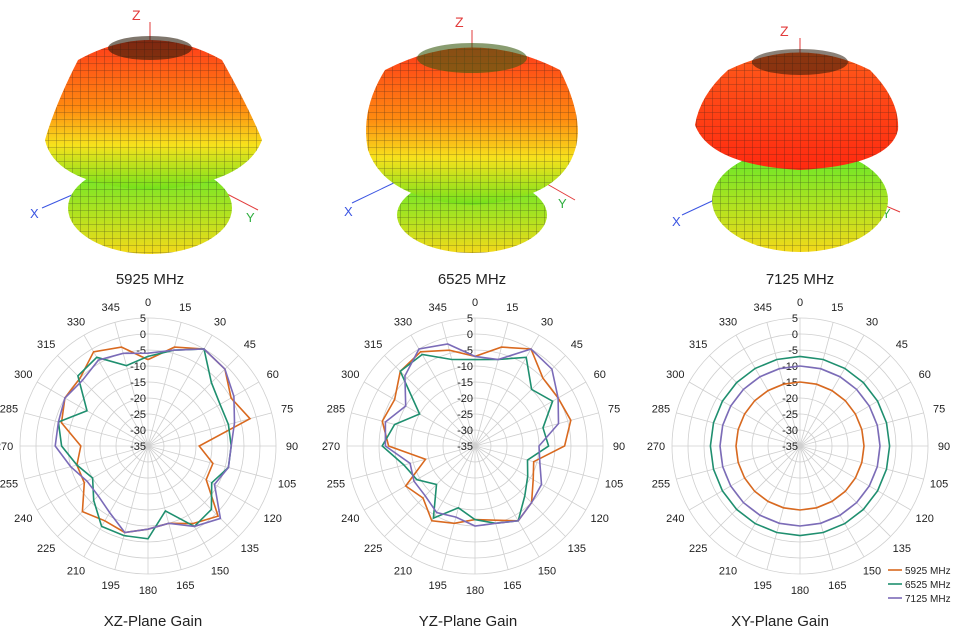 The width and height of the screenshot is (963, 644). Describe the element at coordinates (376, 191) in the screenshot. I see `x-axis-line` at that location.